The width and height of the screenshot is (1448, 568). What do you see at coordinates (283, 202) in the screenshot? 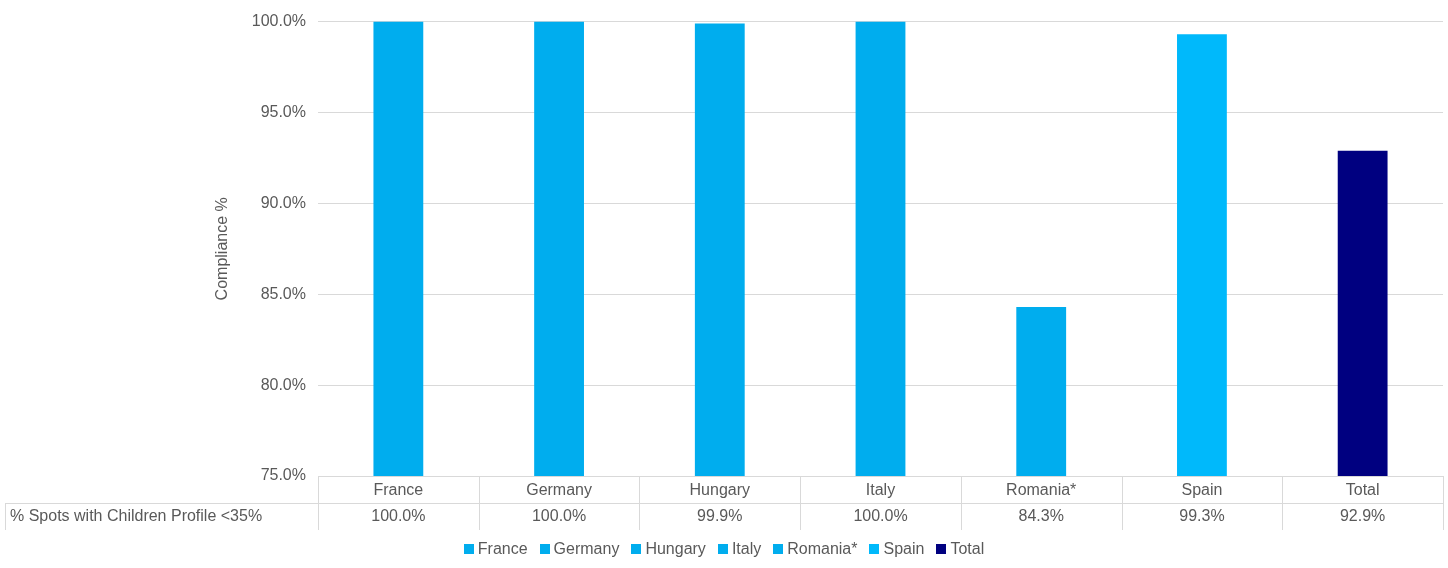
I see `y-tick-label: 90.0%` at bounding box center [283, 202].